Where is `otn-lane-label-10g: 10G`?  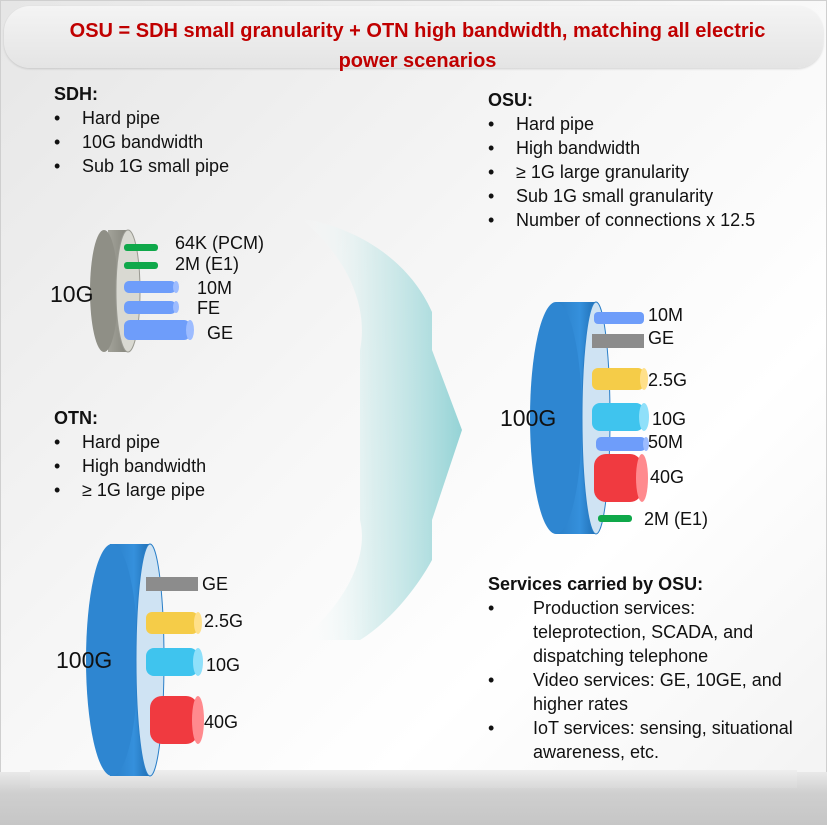 otn-lane-label-10g: 10G is located at coordinates (223, 665).